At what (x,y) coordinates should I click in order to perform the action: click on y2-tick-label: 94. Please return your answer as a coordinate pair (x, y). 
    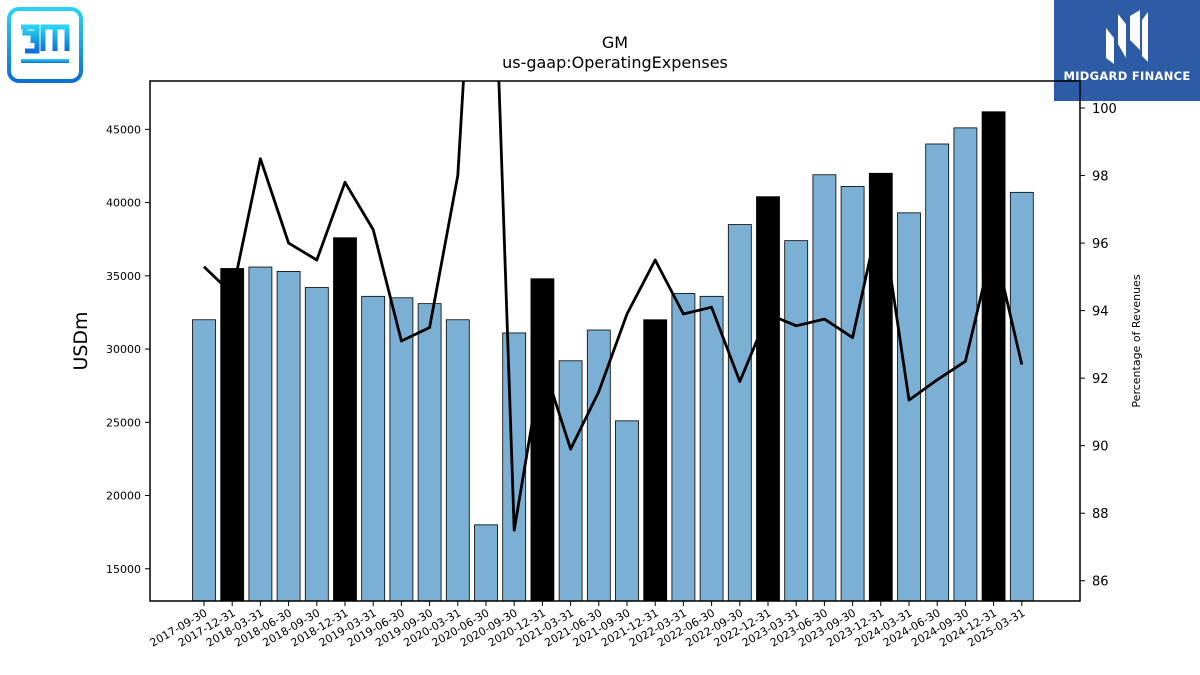
    Looking at the image, I should click on (1100, 312).